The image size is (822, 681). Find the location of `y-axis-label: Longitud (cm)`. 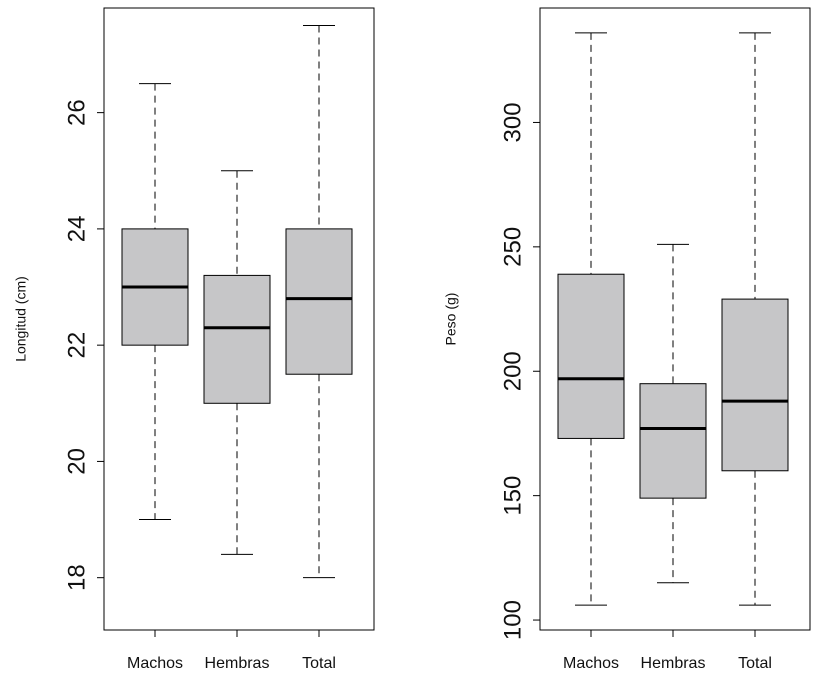

y-axis-label: Longitud (cm) is located at coordinates (21, 319).